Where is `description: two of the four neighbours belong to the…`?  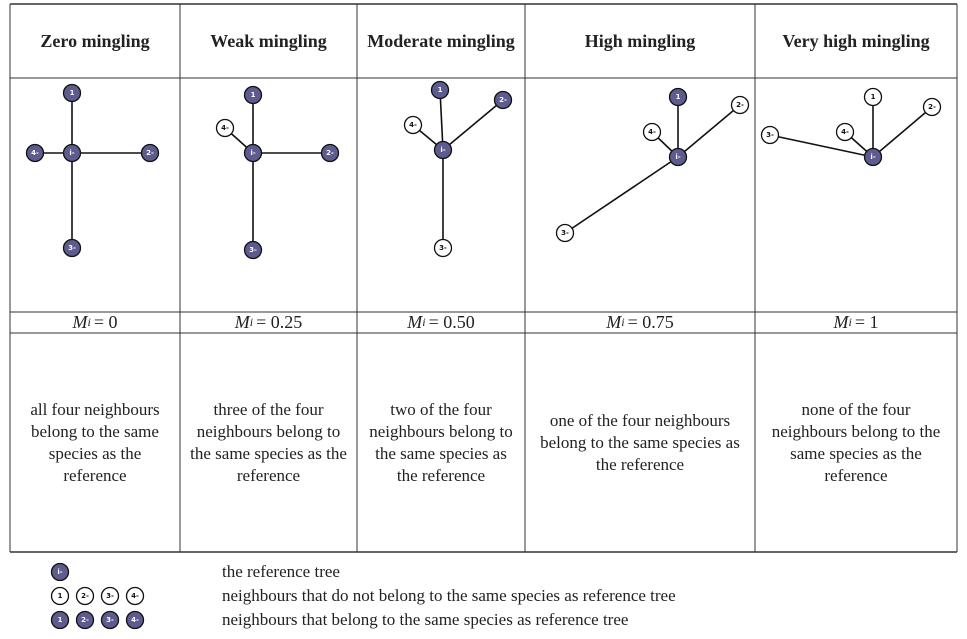
description: two of the four neighbours belong to the… is located at coordinates (441, 442).